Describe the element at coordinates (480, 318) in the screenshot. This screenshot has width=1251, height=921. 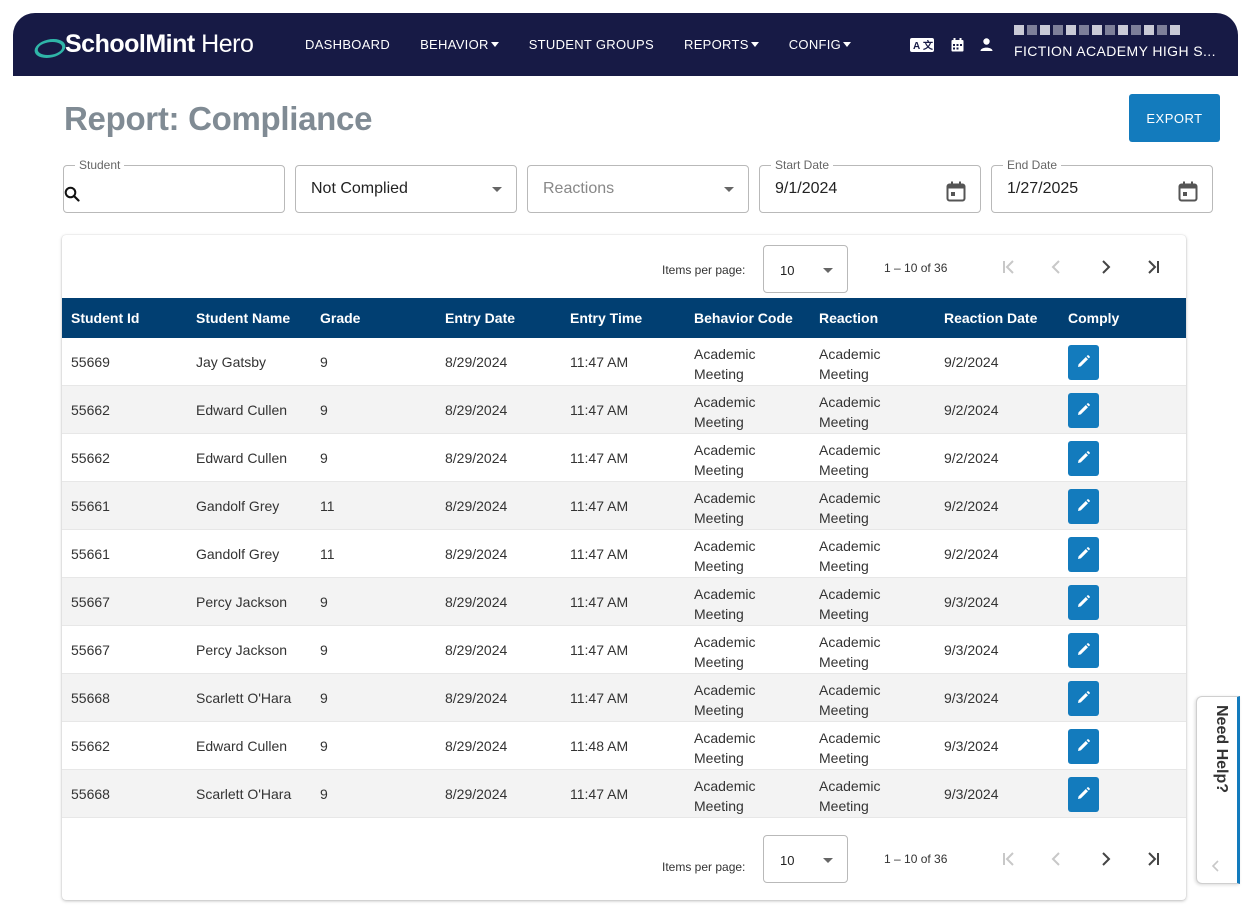
I see `col-entry-date: Entry Date` at that location.